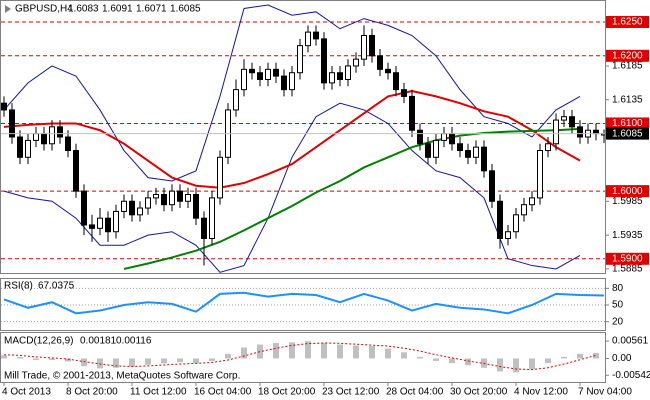 The image size is (650, 400). What do you see at coordinates (627, 235) in the screenshot?
I see `y-tick-label: 1.5935` at bounding box center [627, 235].